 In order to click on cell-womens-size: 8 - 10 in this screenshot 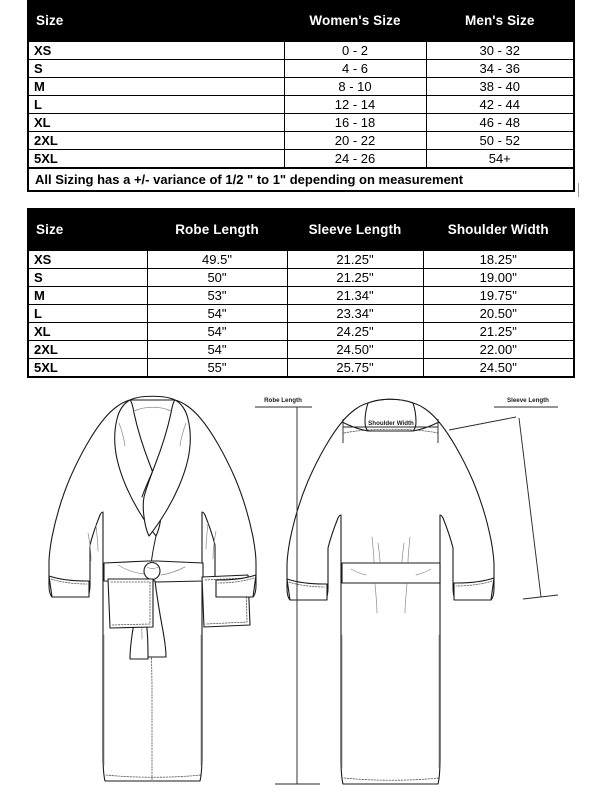, I will do `click(355, 86)`.